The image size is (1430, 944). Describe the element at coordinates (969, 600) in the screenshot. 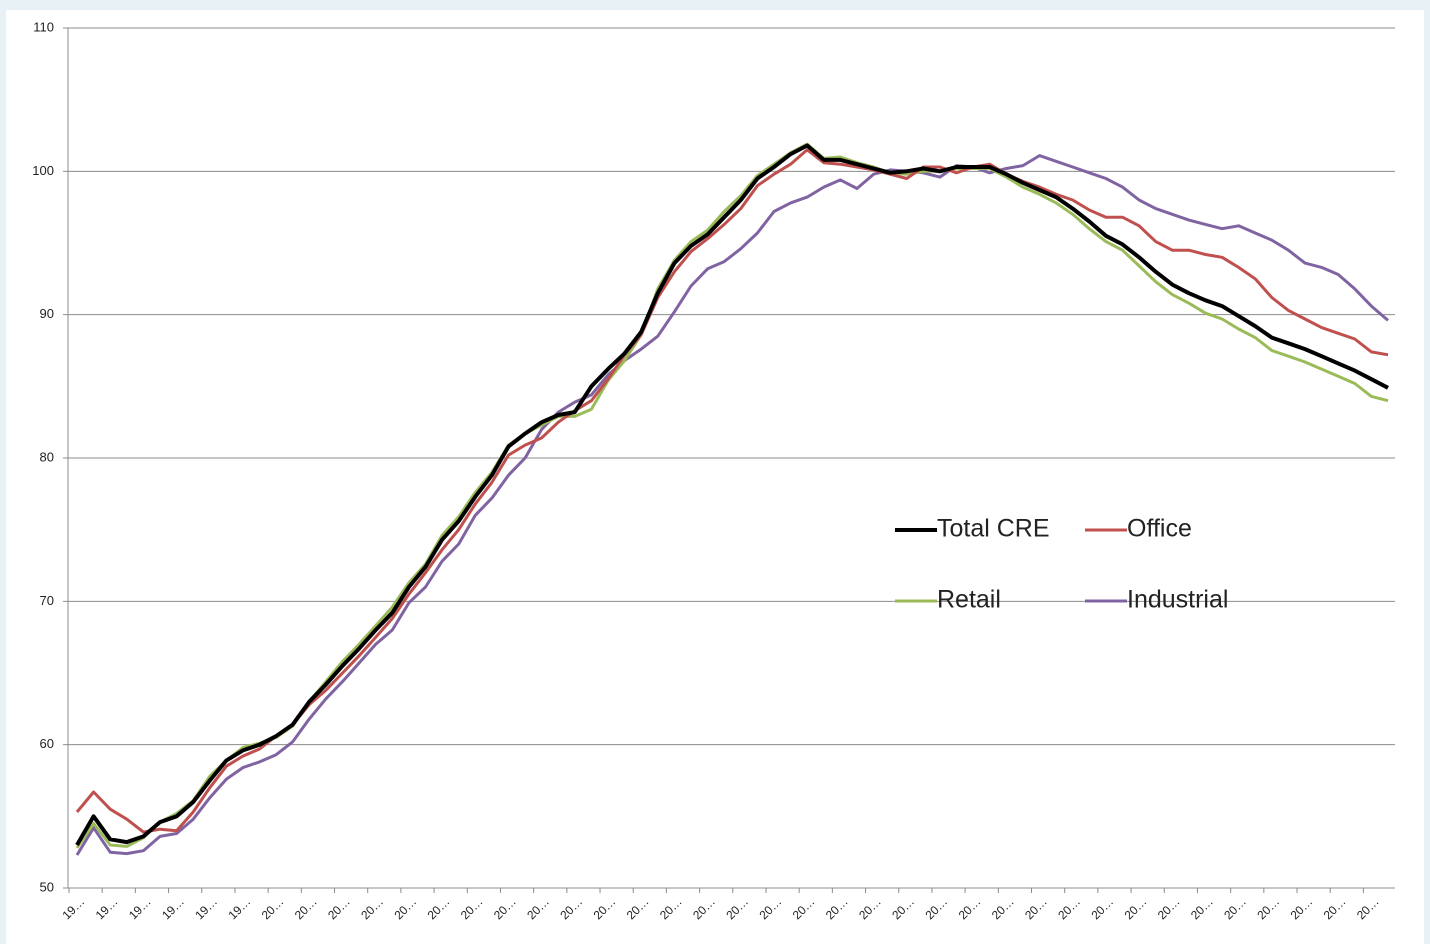

I see `legend-label: Retail` at that location.